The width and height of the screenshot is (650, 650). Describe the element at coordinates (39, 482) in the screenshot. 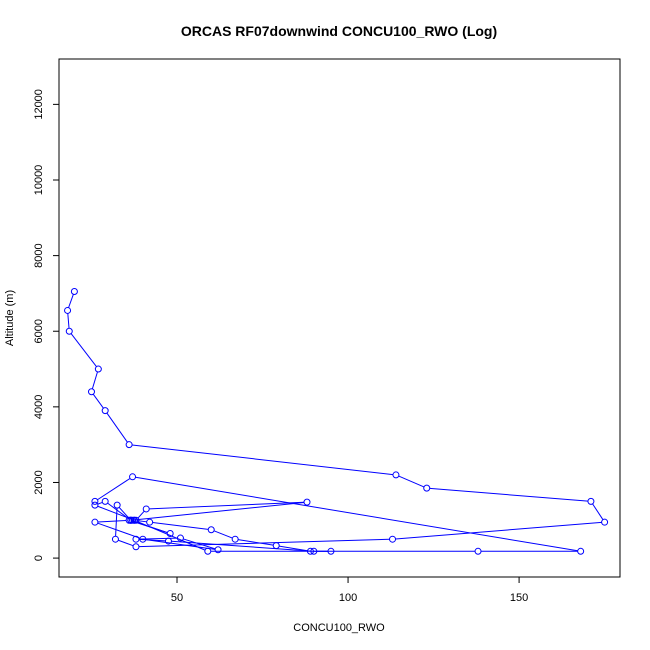

I see `y-tick-label: 2000` at that location.